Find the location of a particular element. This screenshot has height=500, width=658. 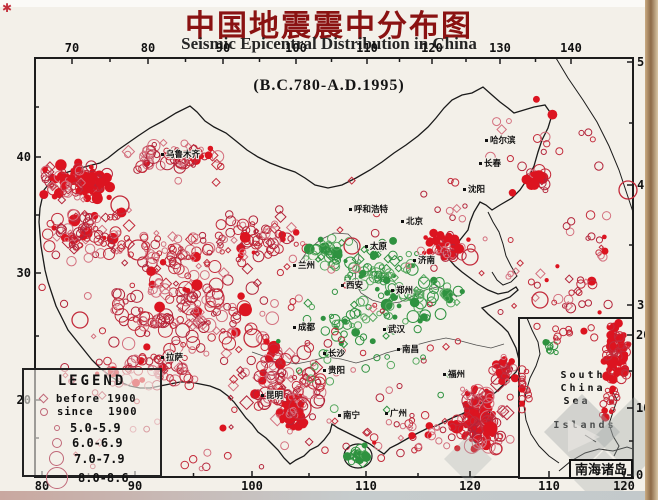

axis-label: 70 is located at coordinates (72, 48).